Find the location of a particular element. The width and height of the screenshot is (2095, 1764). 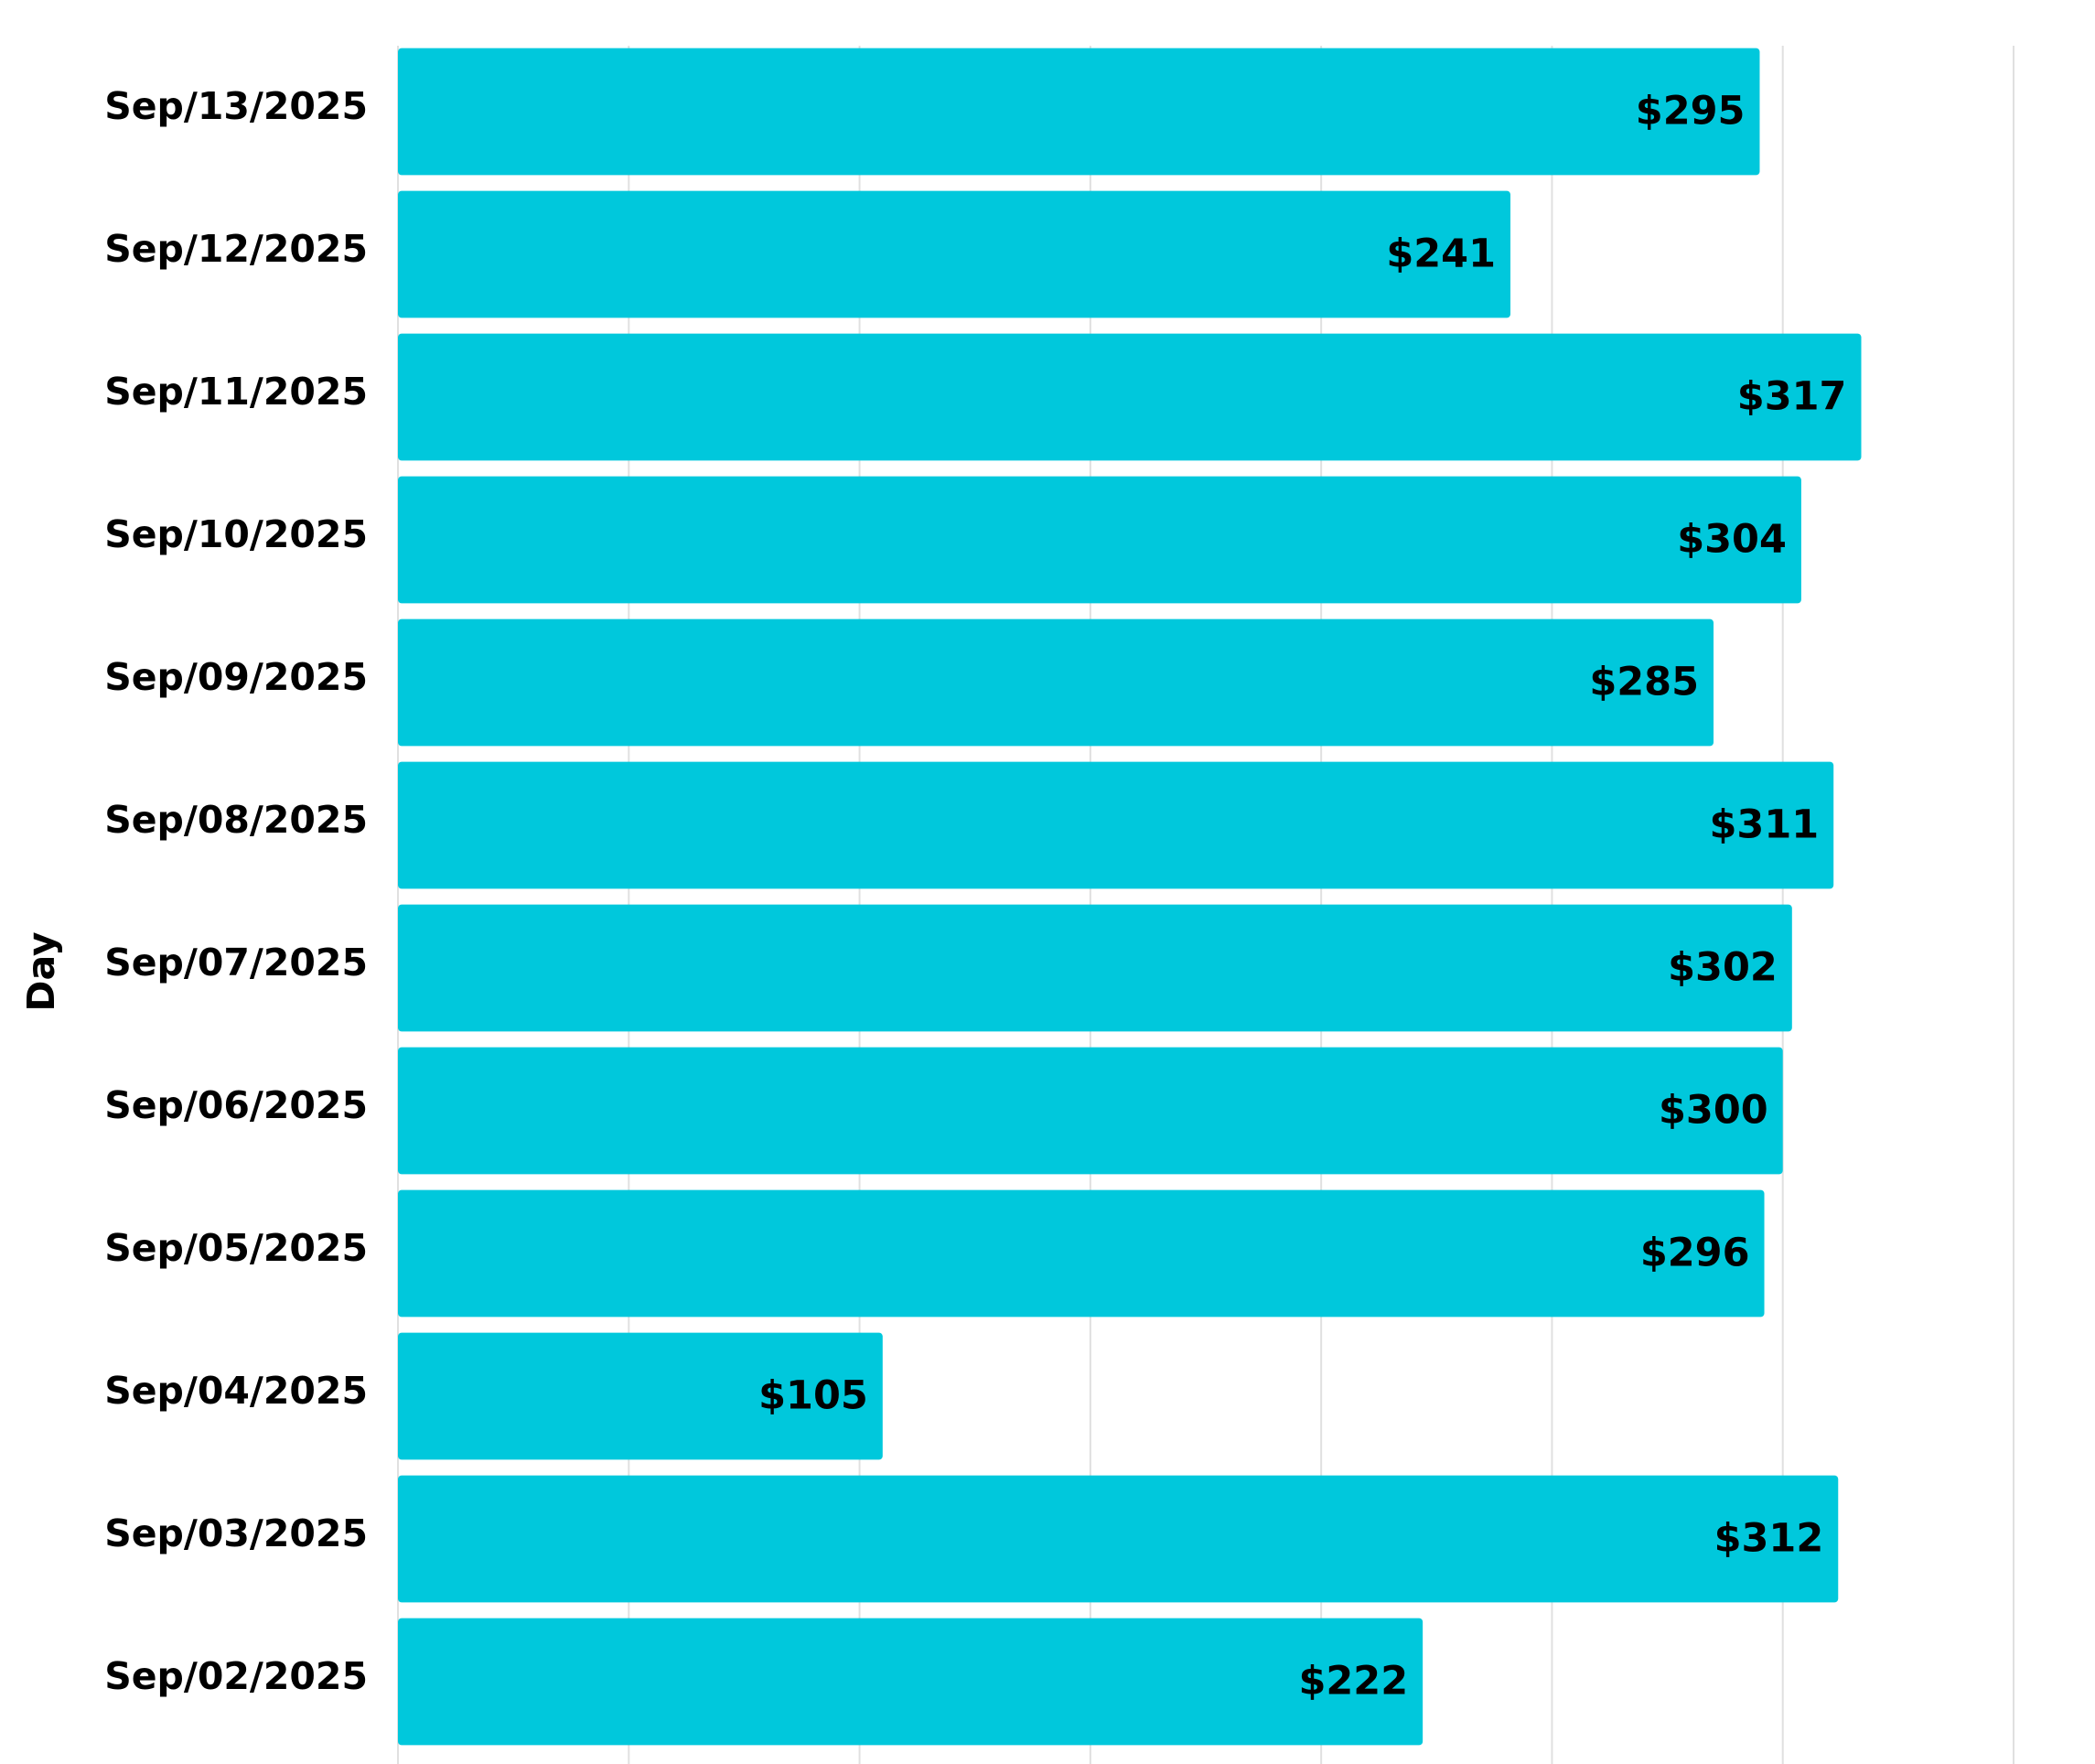

data-label: $312 is located at coordinates (1769, 1539).